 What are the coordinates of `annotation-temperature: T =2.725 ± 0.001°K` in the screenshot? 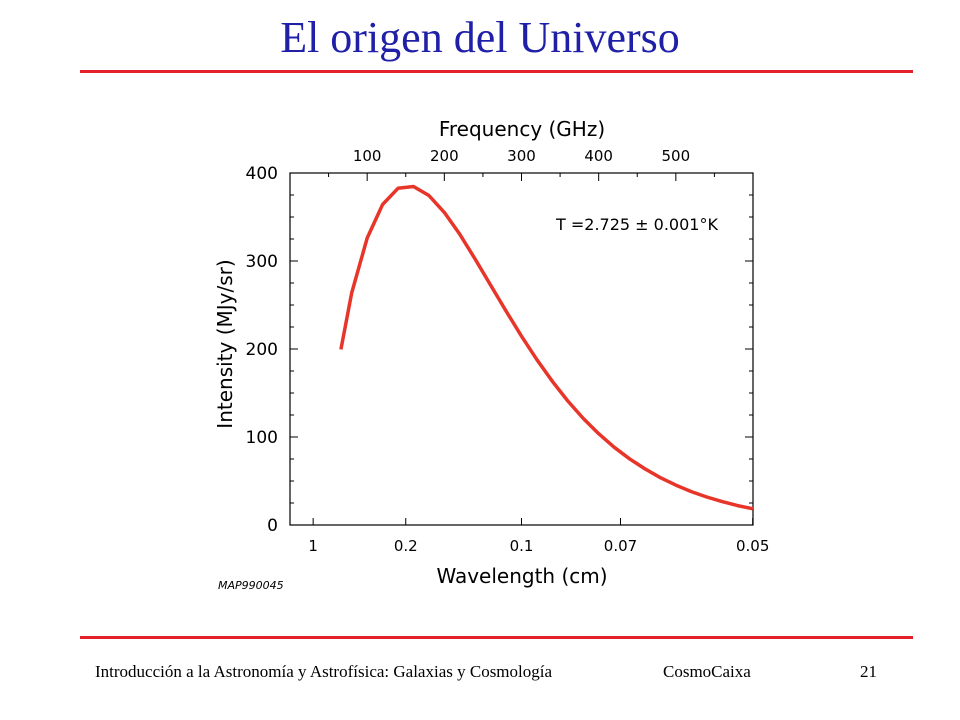 It's located at (636, 224).